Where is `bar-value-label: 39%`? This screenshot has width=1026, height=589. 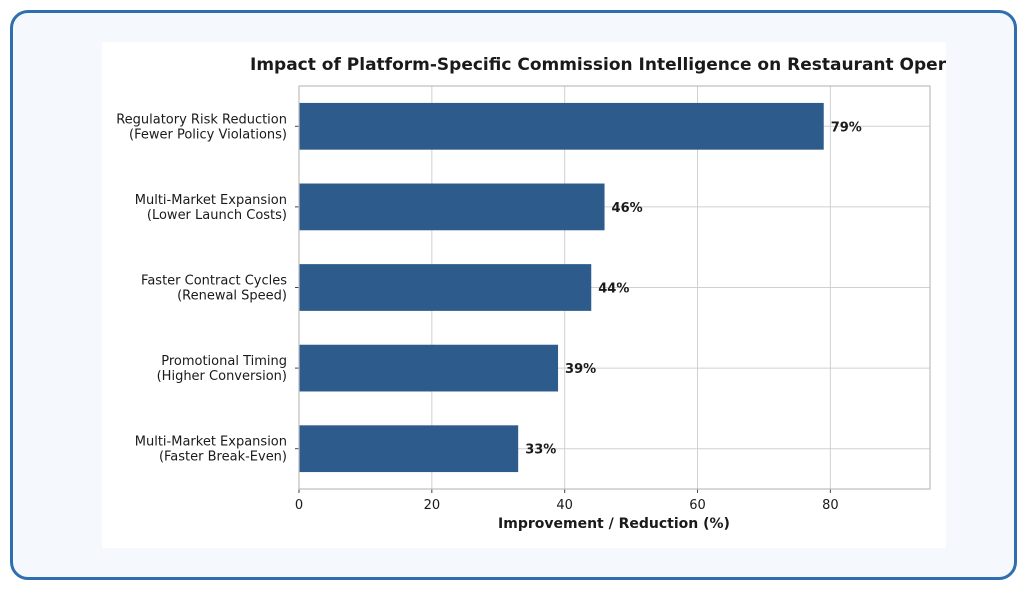
bar-value-label: 39% is located at coordinates (580, 369).